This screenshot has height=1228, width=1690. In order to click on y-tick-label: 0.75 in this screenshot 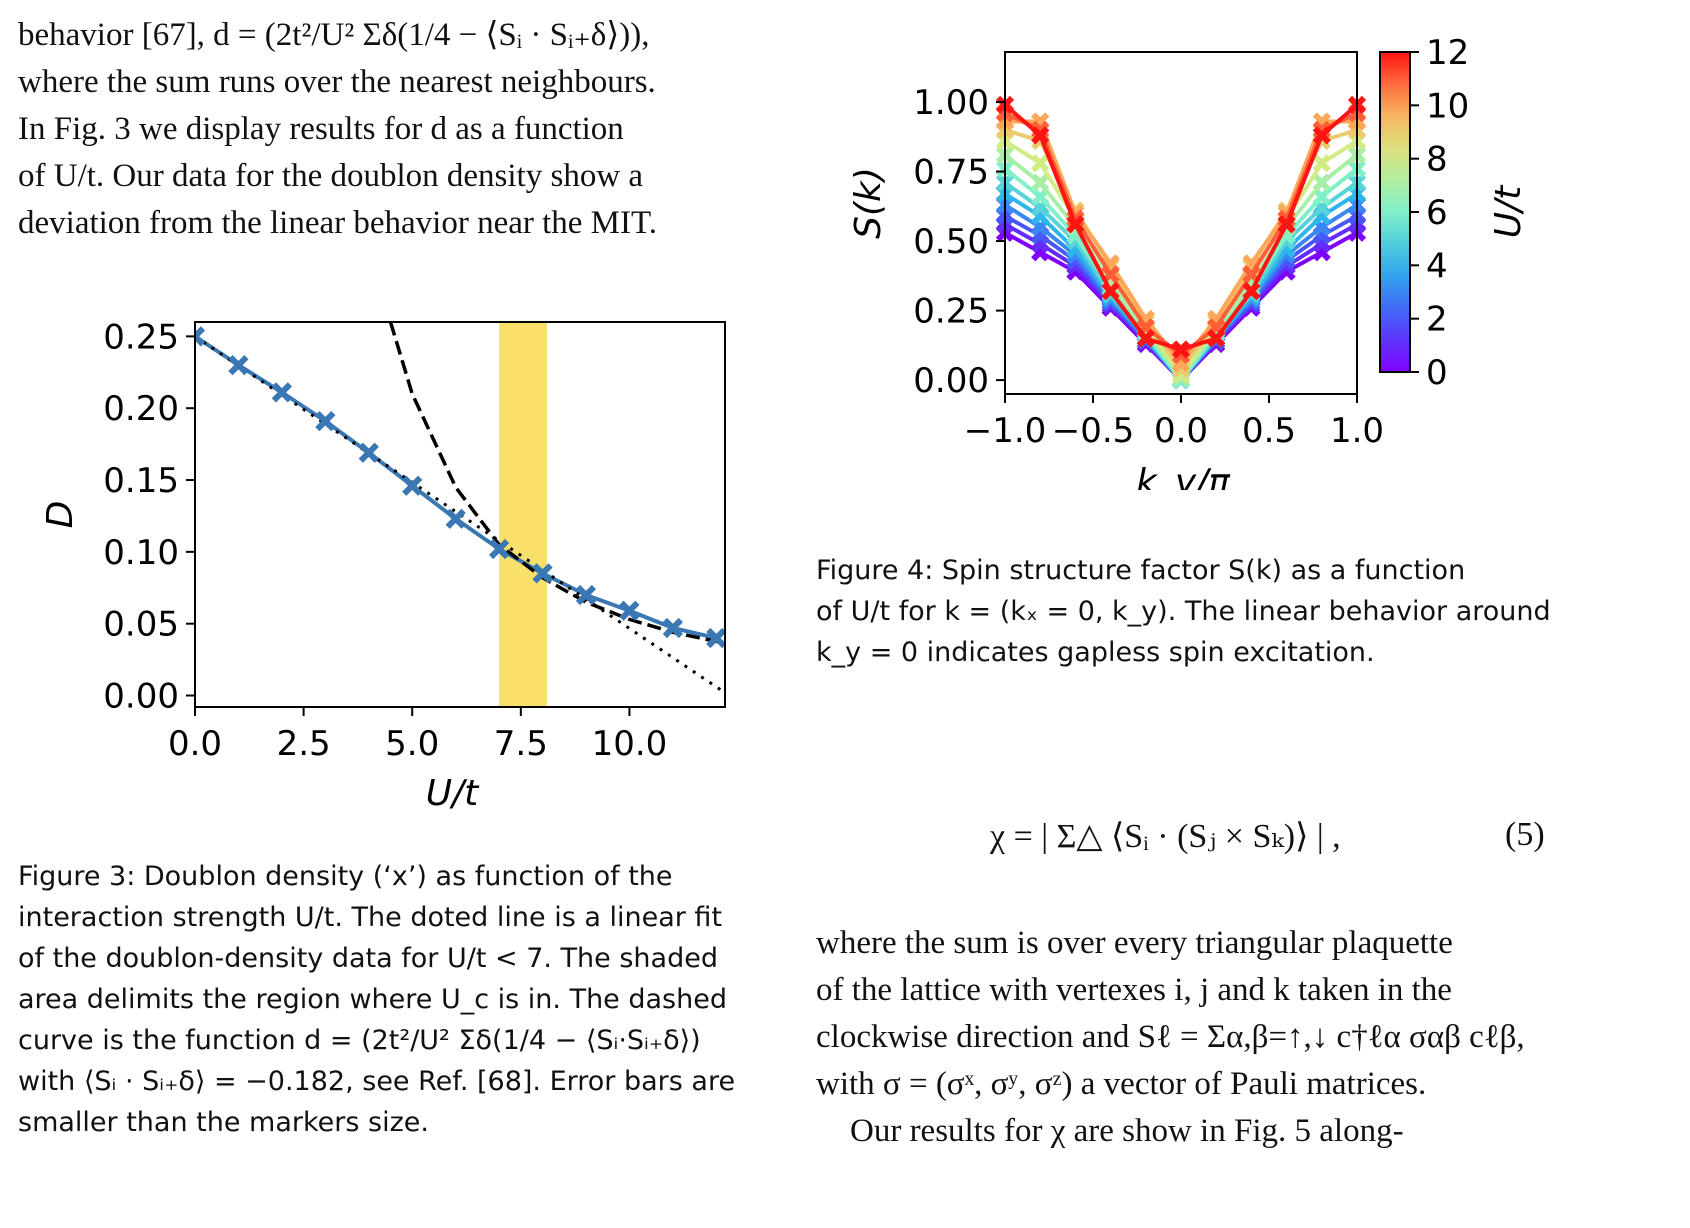, I will do `click(951, 173)`.